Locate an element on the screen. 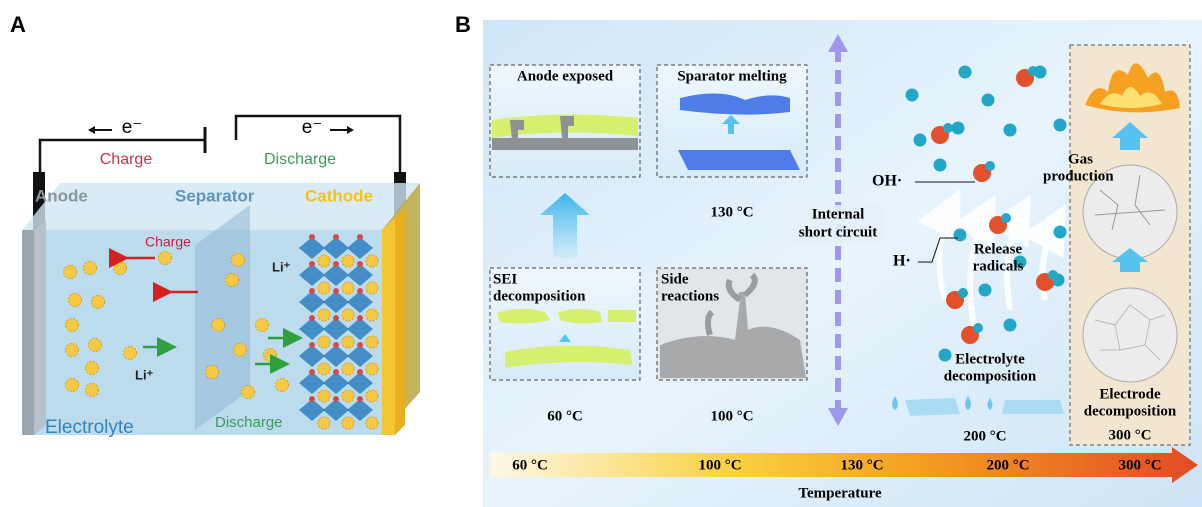  temperature-bar is located at coordinates (844, 465).